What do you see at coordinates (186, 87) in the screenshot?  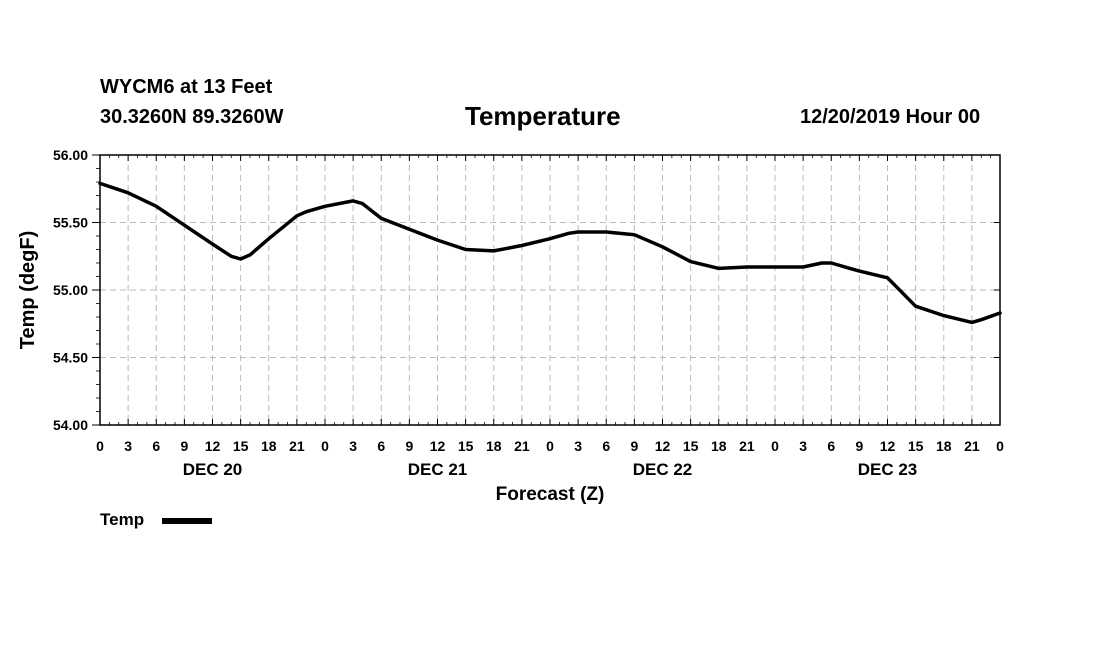 I see `station-label: WYCM6 at 13 Feet` at bounding box center [186, 87].